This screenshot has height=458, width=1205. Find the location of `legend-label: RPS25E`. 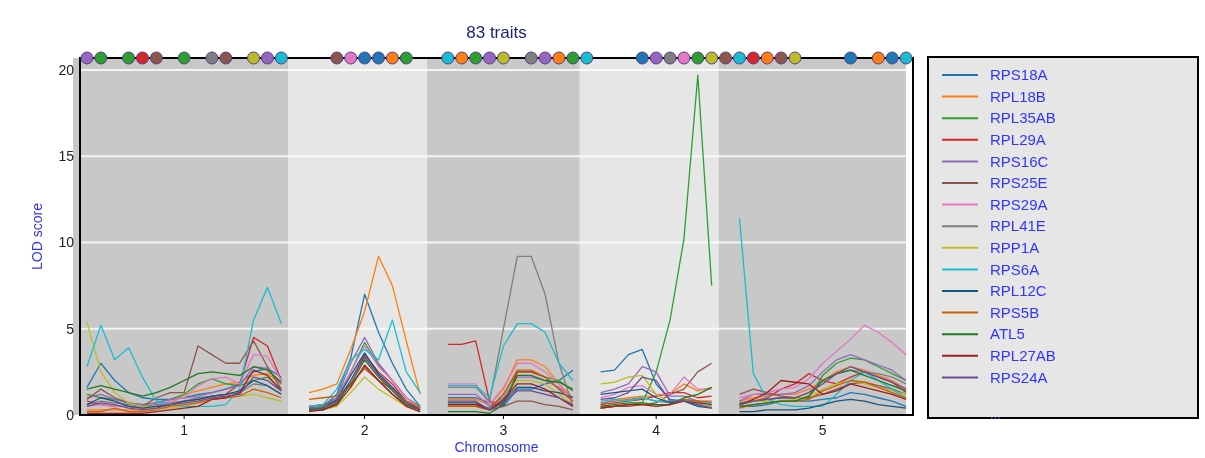

legend-label: RPS25E is located at coordinates (1019, 183).